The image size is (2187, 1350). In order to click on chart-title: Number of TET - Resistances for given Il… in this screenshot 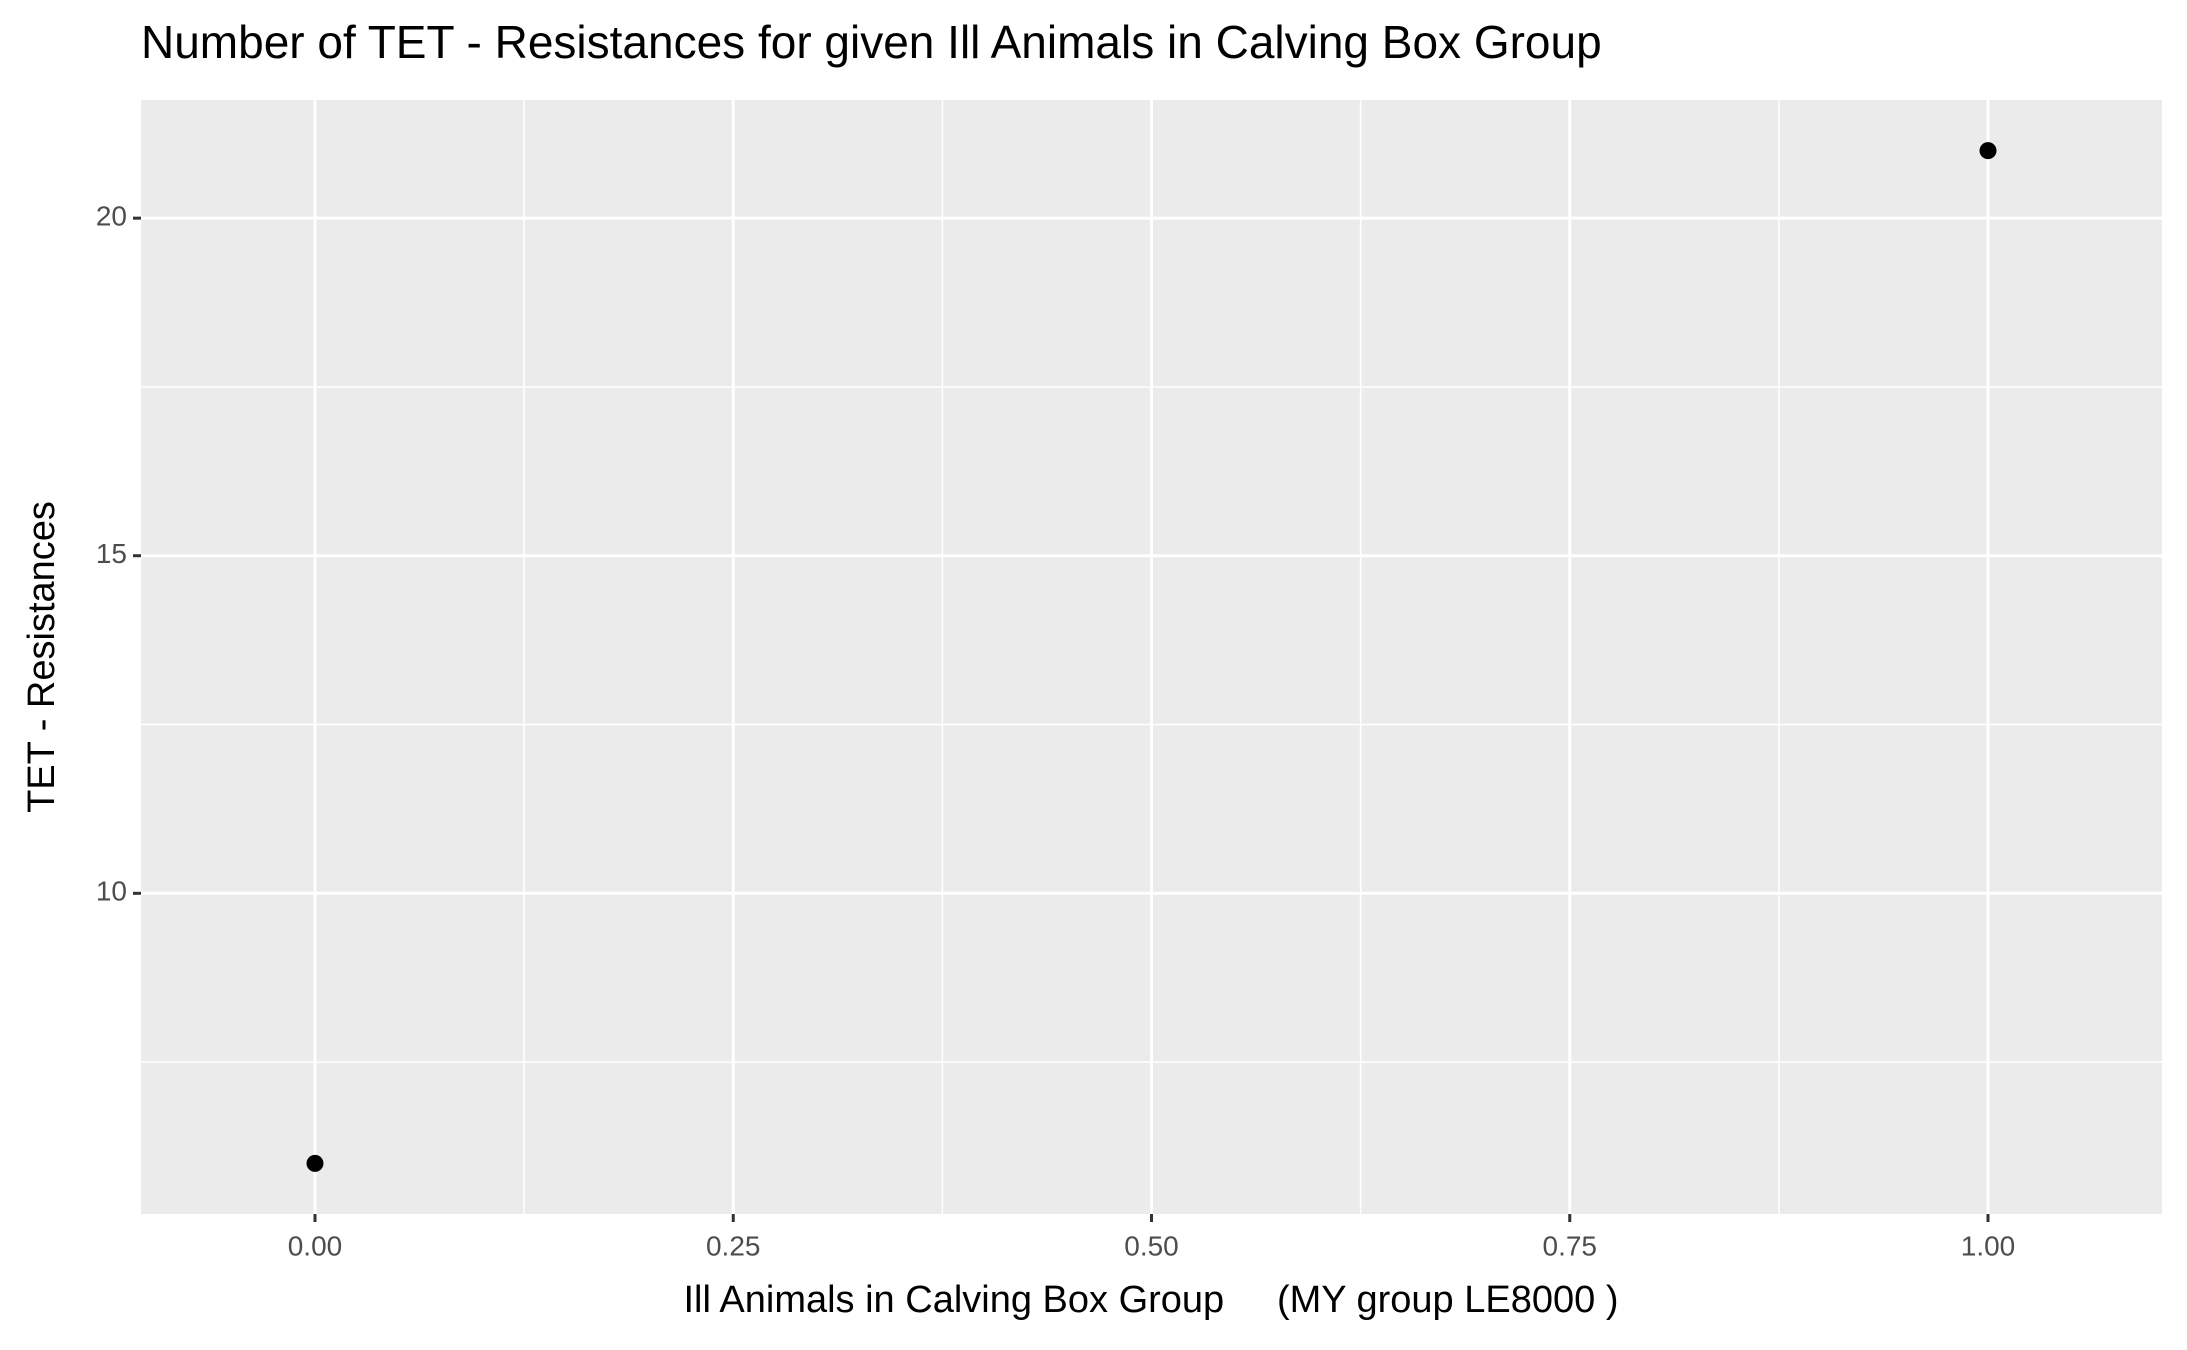, I will do `click(871, 42)`.